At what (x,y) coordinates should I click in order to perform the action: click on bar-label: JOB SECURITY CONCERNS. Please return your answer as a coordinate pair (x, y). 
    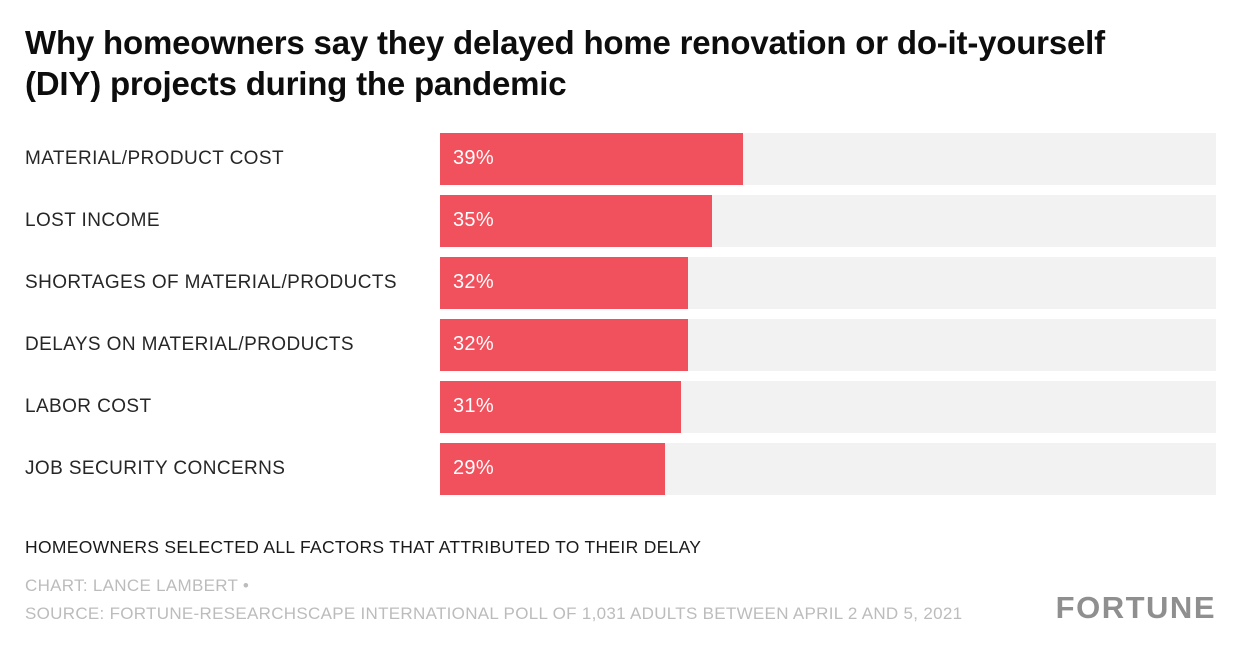
    Looking at the image, I should click on (155, 468).